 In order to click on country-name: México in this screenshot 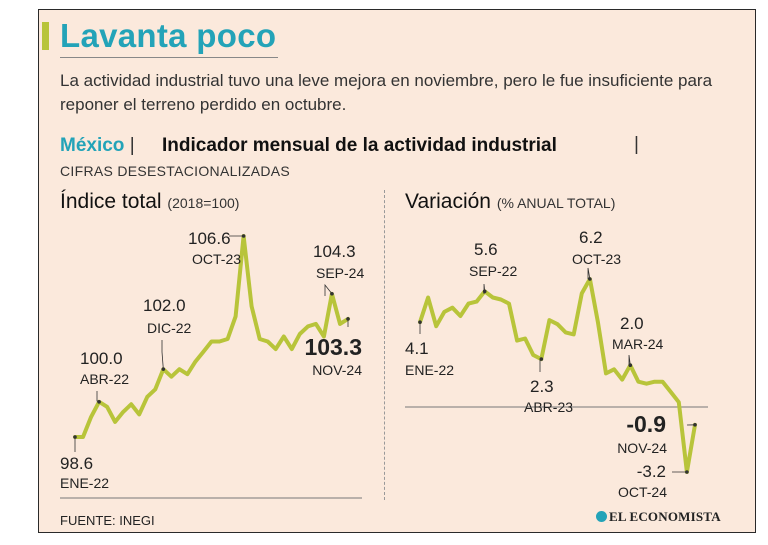, I will do `click(92, 145)`.